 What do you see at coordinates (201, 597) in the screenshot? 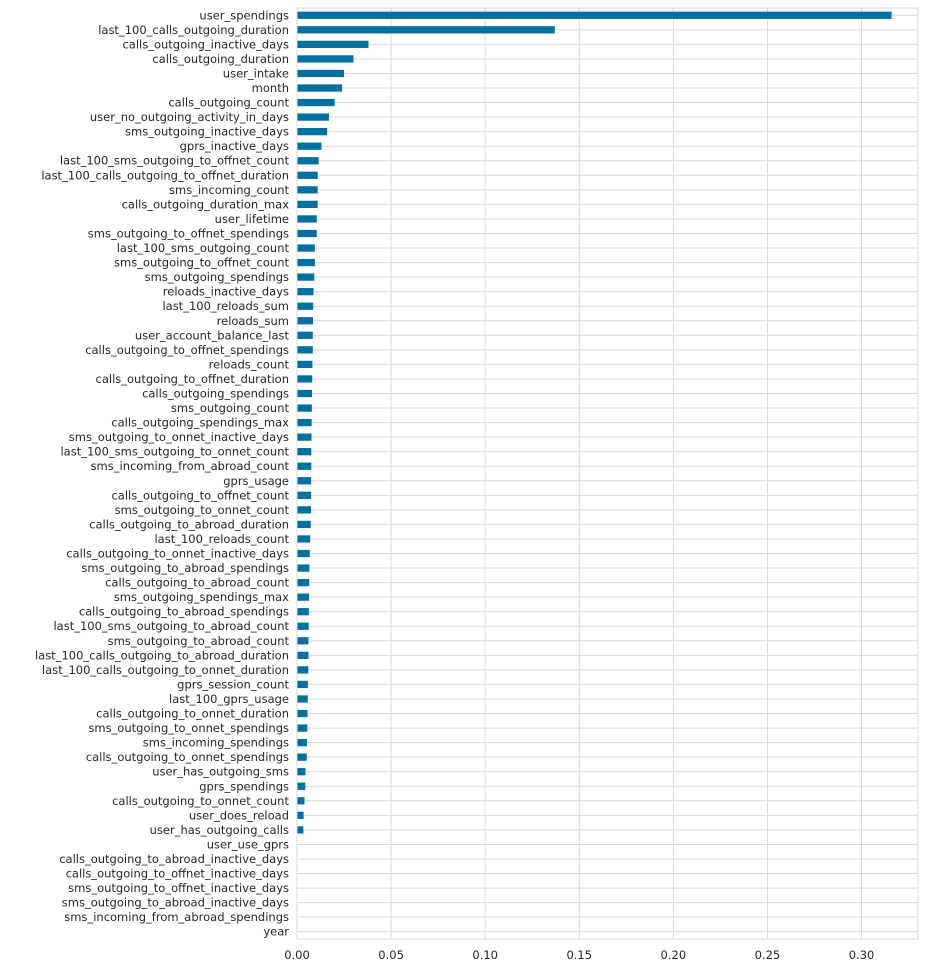
I see `y-tick-label: sms_outgoing_spendings_max` at bounding box center [201, 597].